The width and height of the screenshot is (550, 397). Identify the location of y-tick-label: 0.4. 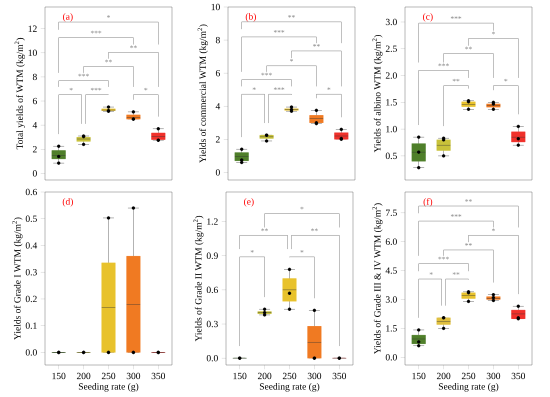
(32, 245).